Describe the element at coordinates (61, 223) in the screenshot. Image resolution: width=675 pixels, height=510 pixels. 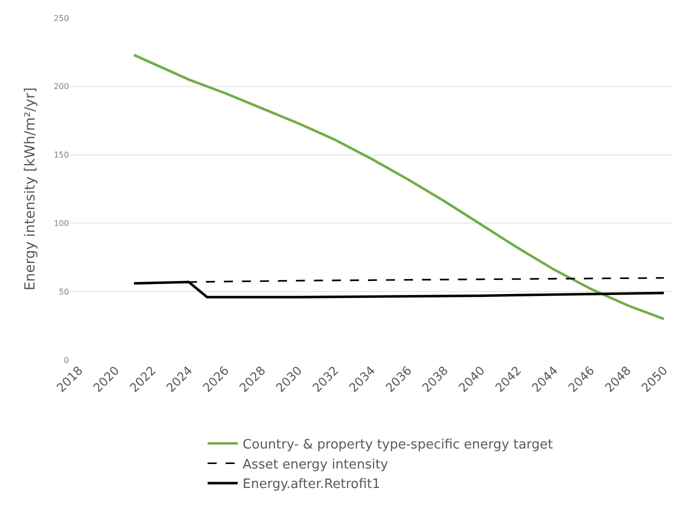
I see `y-tick-label: 100` at that location.